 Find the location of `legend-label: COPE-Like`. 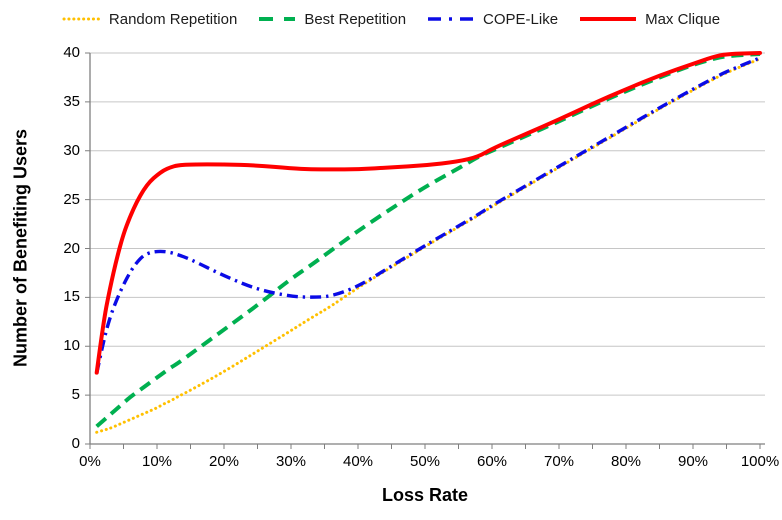

legend-label: COPE-Like is located at coordinates (521, 19).